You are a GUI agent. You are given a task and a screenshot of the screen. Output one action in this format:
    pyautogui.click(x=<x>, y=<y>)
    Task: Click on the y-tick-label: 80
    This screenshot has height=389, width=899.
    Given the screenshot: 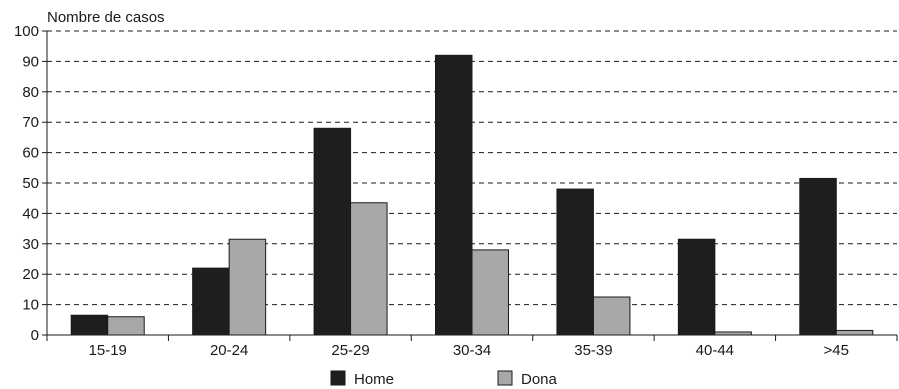 What is the action you would take?
    pyautogui.click(x=30, y=92)
    